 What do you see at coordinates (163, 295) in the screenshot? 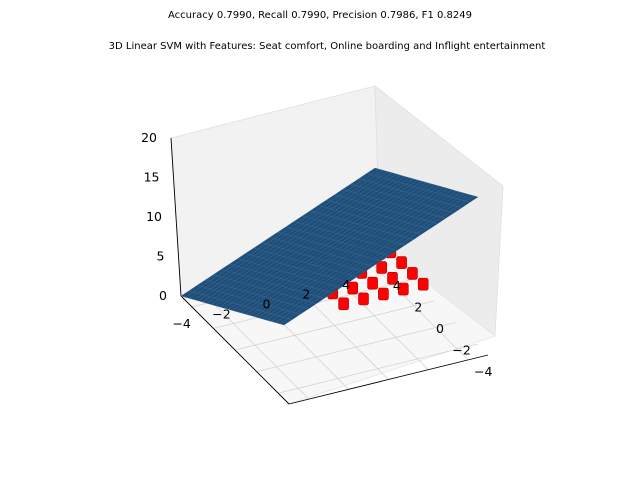
I see `z-tick-label: 0` at bounding box center [163, 295].